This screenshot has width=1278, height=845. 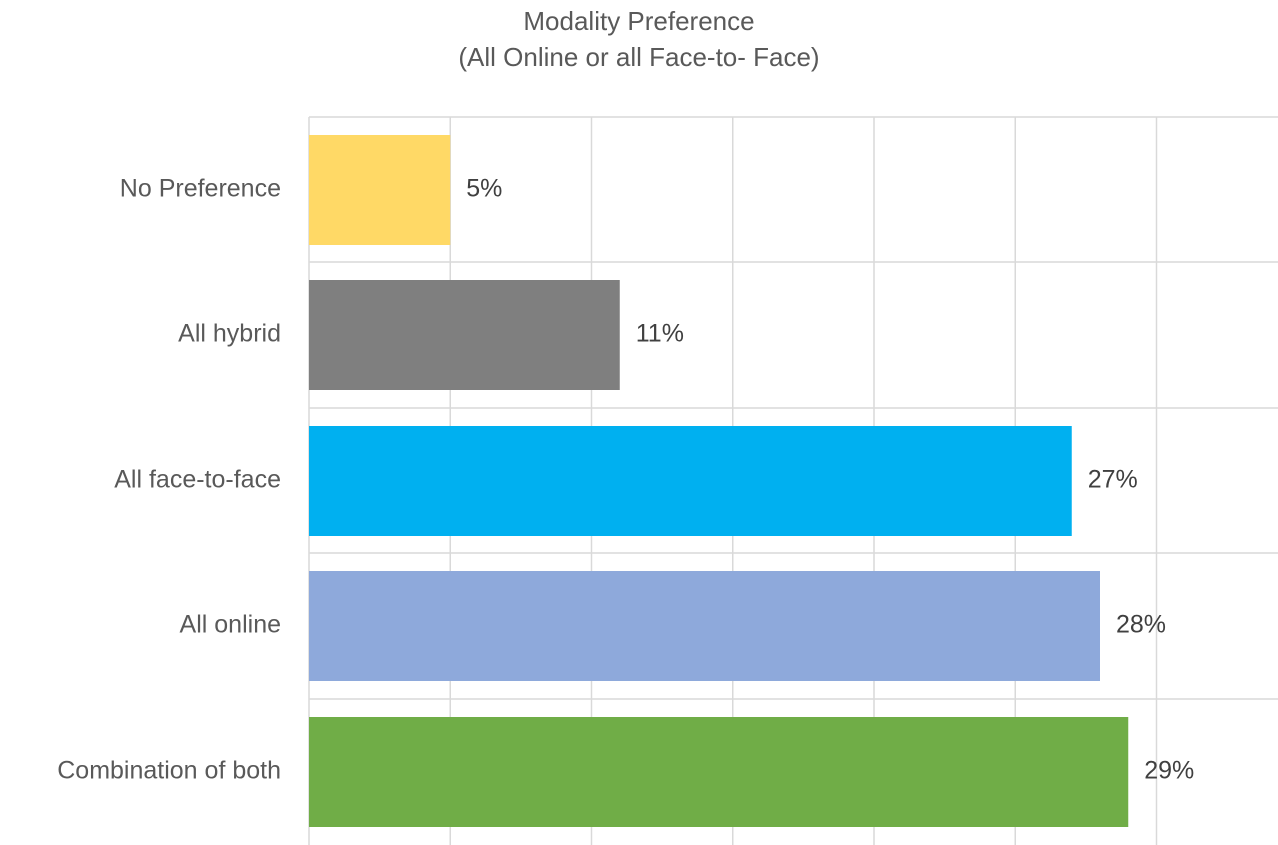 What do you see at coordinates (1141, 625) in the screenshot?
I see `data-label: 28%` at bounding box center [1141, 625].